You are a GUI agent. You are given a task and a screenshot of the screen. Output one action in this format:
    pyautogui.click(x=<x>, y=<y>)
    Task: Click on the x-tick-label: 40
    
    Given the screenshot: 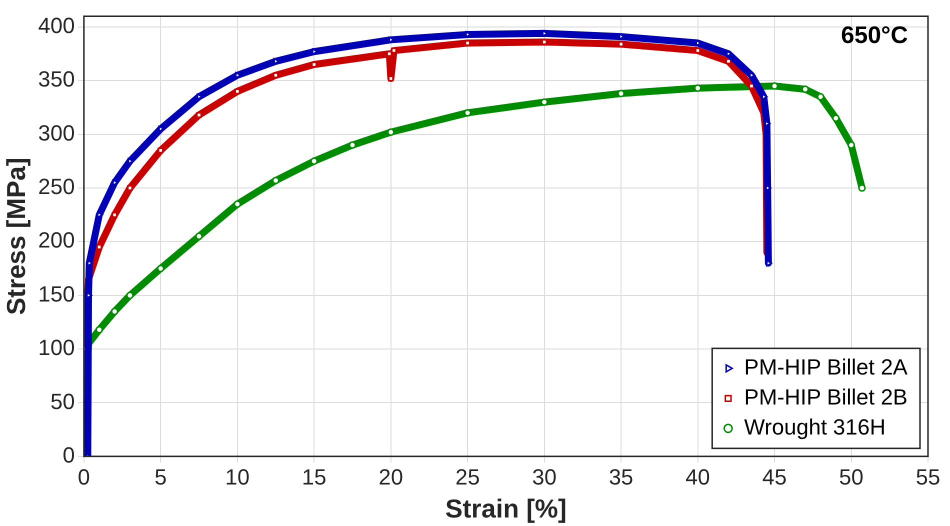 What is the action you would take?
    pyautogui.click(x=698, y=477)
    